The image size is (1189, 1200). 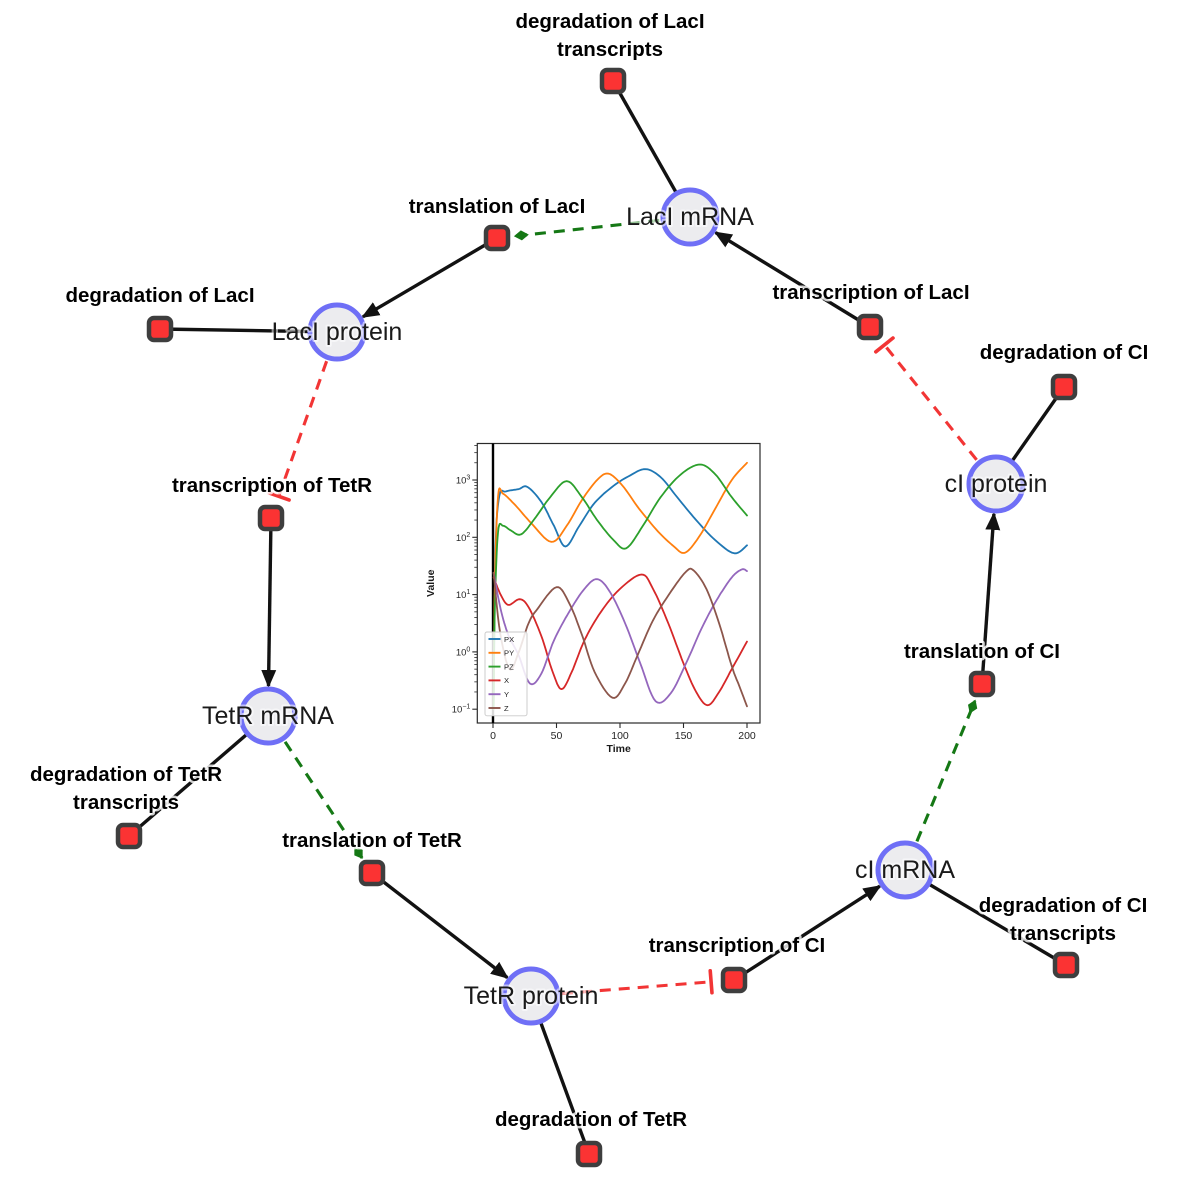 What do you see at coordinates (620, 640) in the screenshot?
I see `series-curve-X` at bounding box center [620, 640].